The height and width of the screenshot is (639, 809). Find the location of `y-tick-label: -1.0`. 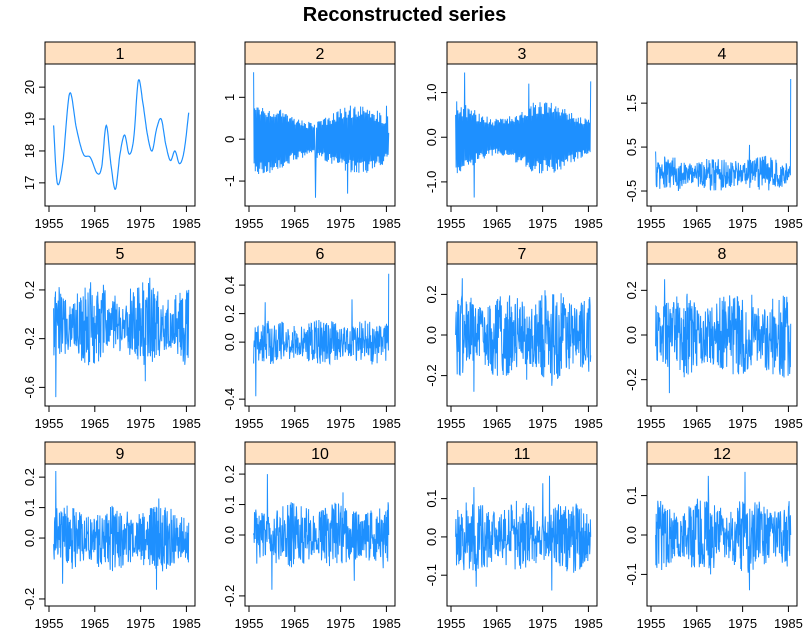

y-tick-label: -1.0 is located at coordinates (431, 182).